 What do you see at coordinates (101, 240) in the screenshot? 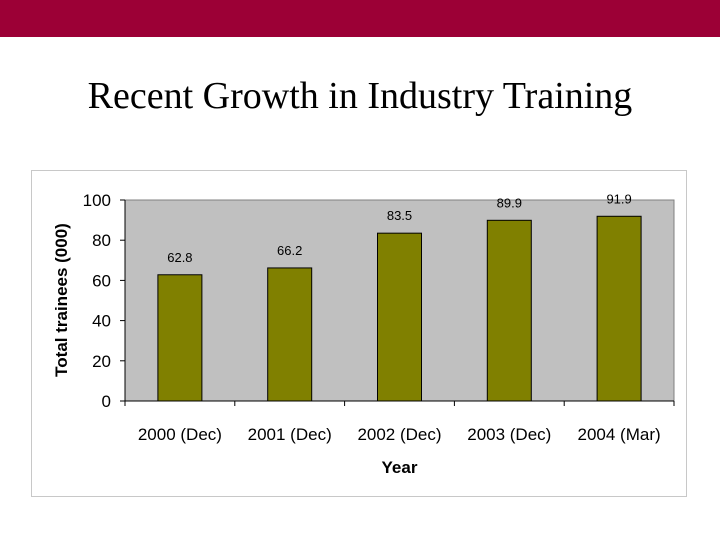
I see `y-tick-label: 80` at bounding box center [101, 240].